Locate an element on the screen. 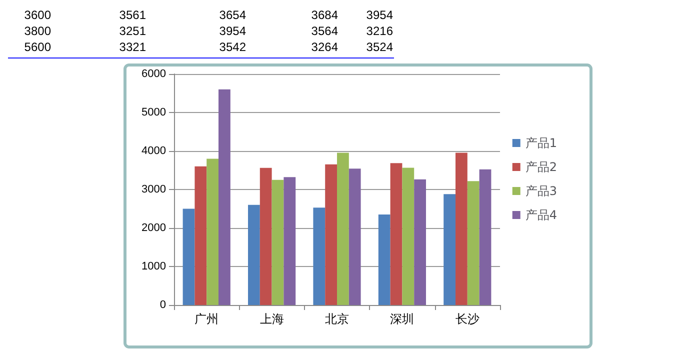  x-tick-label: 长沙 is located at coordinates (467, 319).